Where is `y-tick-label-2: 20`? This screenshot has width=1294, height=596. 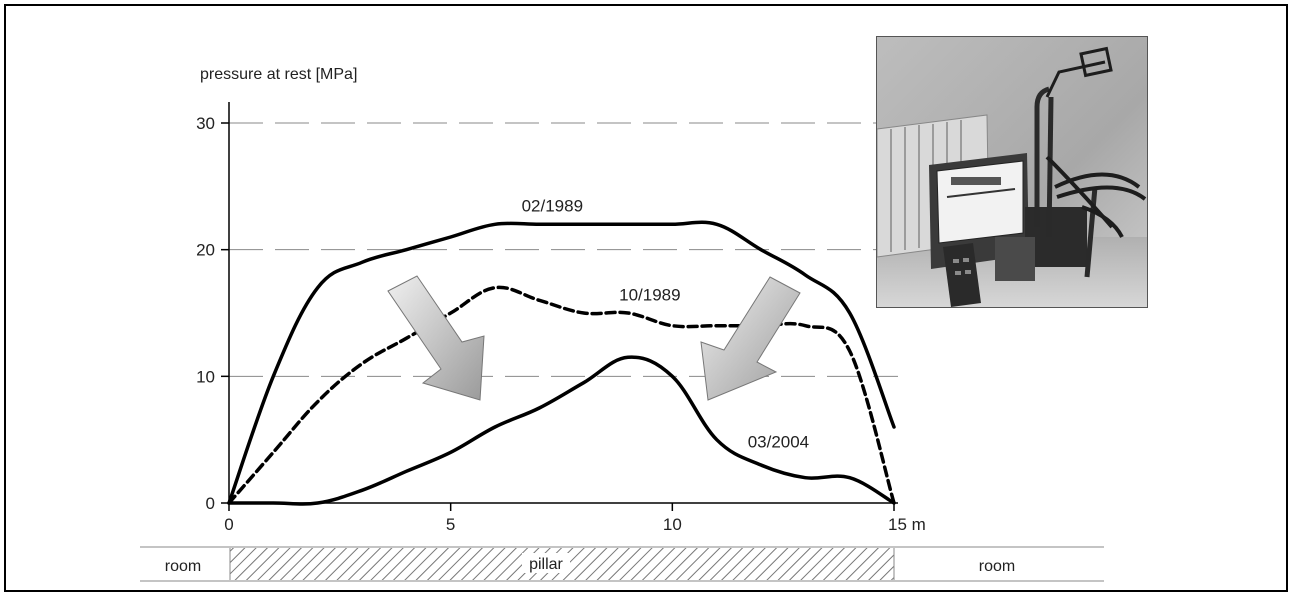
y-tick-label-2: 20 is located at coordinates (205, 250).